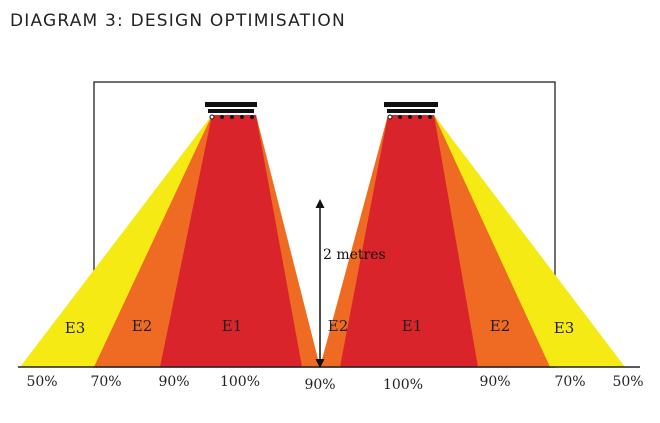  Describe the element at coordinates (178, 21) in the screenshot. I see `diagram-title: DIAGRAM 3: DESIGN OPTIMISATION` at that location.